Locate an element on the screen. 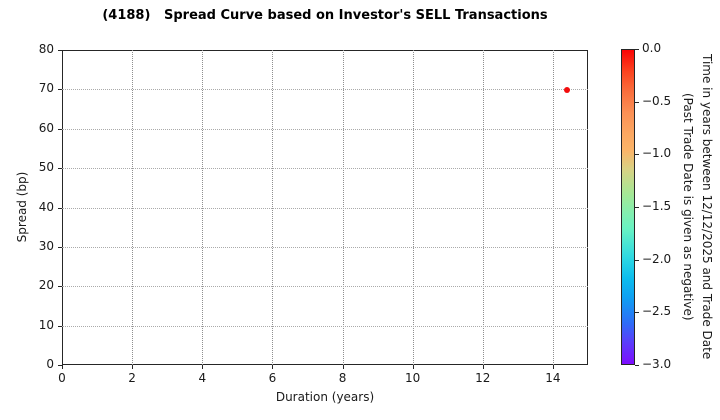 This screenshot has width=720, height=420. x-tick-label: 12 is located at coordinates (483, 378).